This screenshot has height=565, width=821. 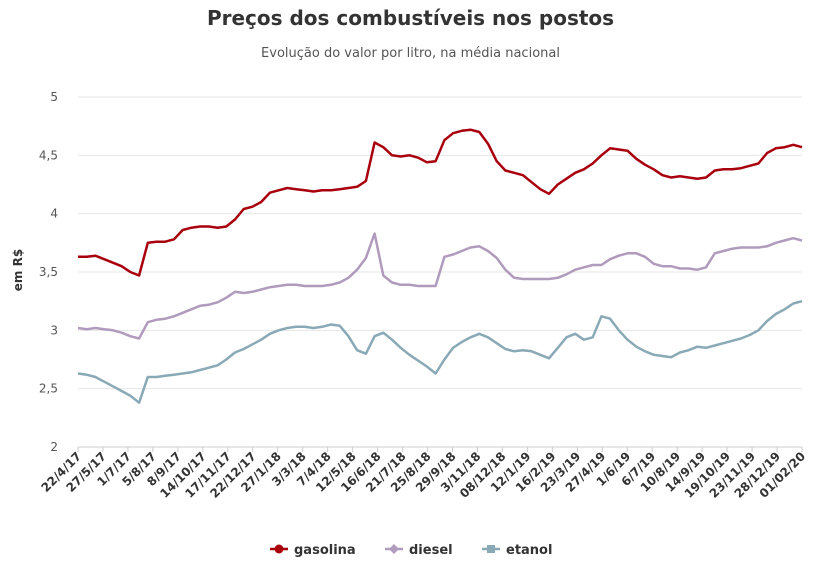 I want to click on y-axis-ticks: 2 2,5 3 3,5 4 4,5 5, so click(x=48, y=272).